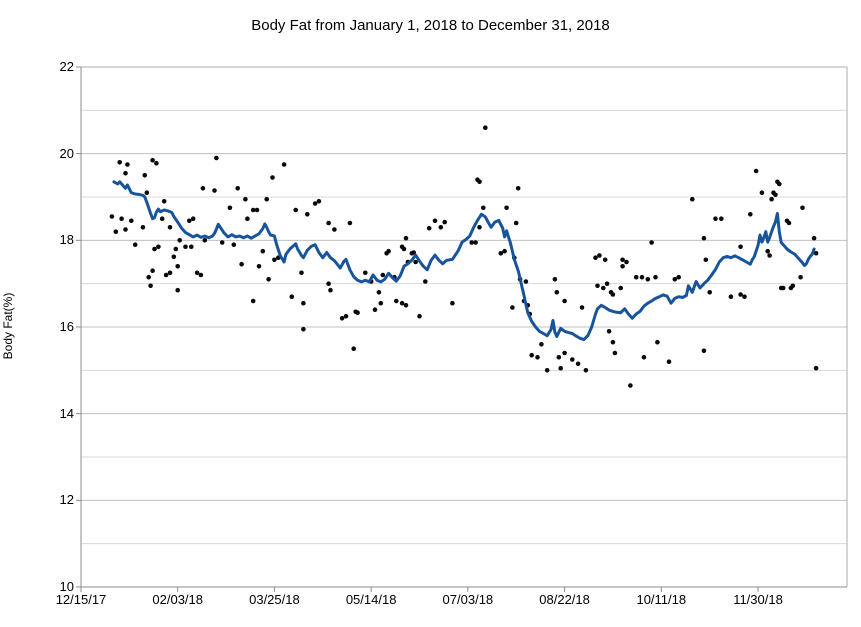  Describe the element at coordinates (81, 599) in the screenshot. I see `x-tick-label: 12/15/17` at that location.